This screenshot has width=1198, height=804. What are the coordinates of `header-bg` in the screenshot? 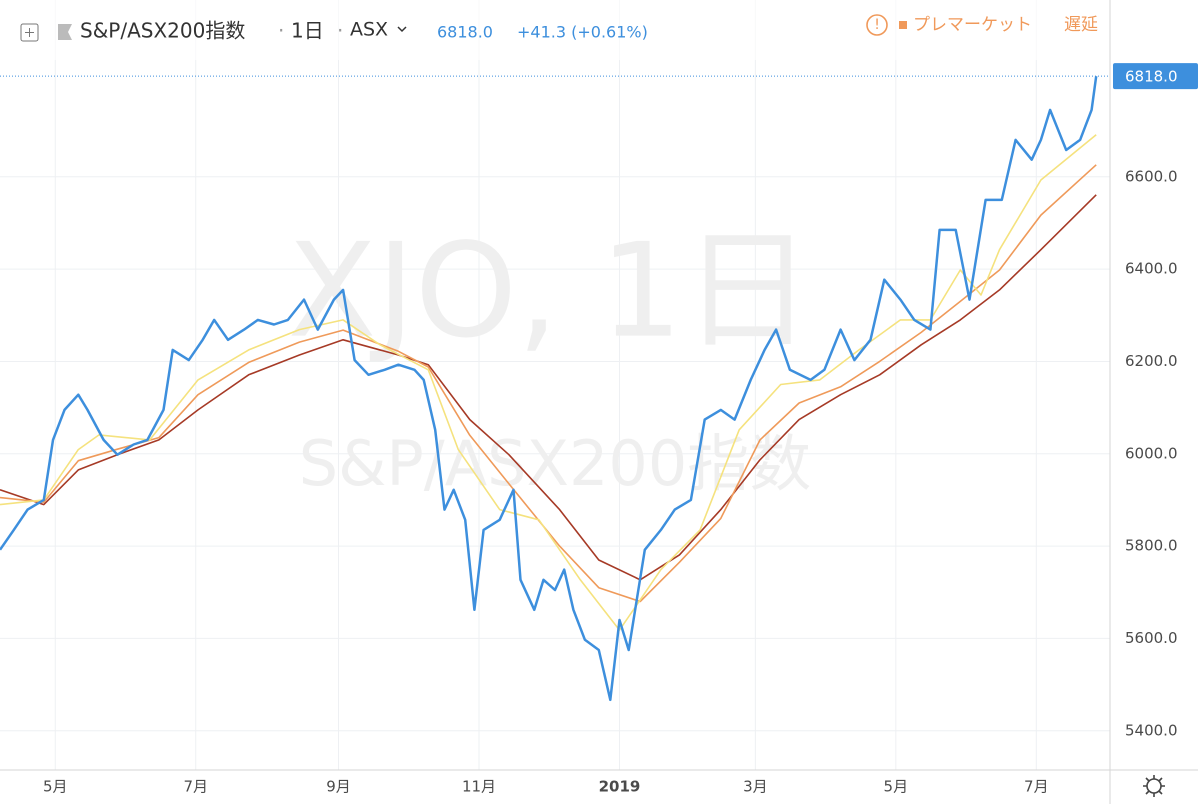 It's located at (554, 30).